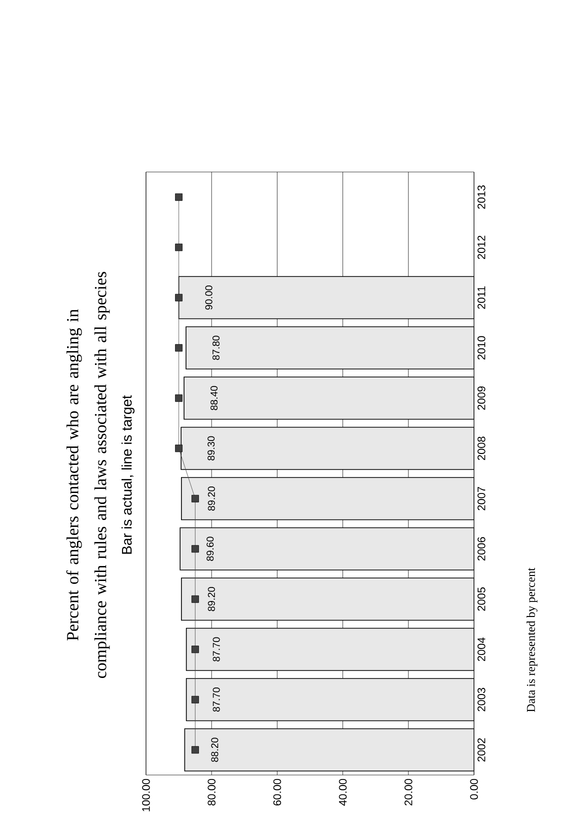 This screenshot has height=815, width=571. I want to click on y-tick-label: 2002, so click(482, 750).